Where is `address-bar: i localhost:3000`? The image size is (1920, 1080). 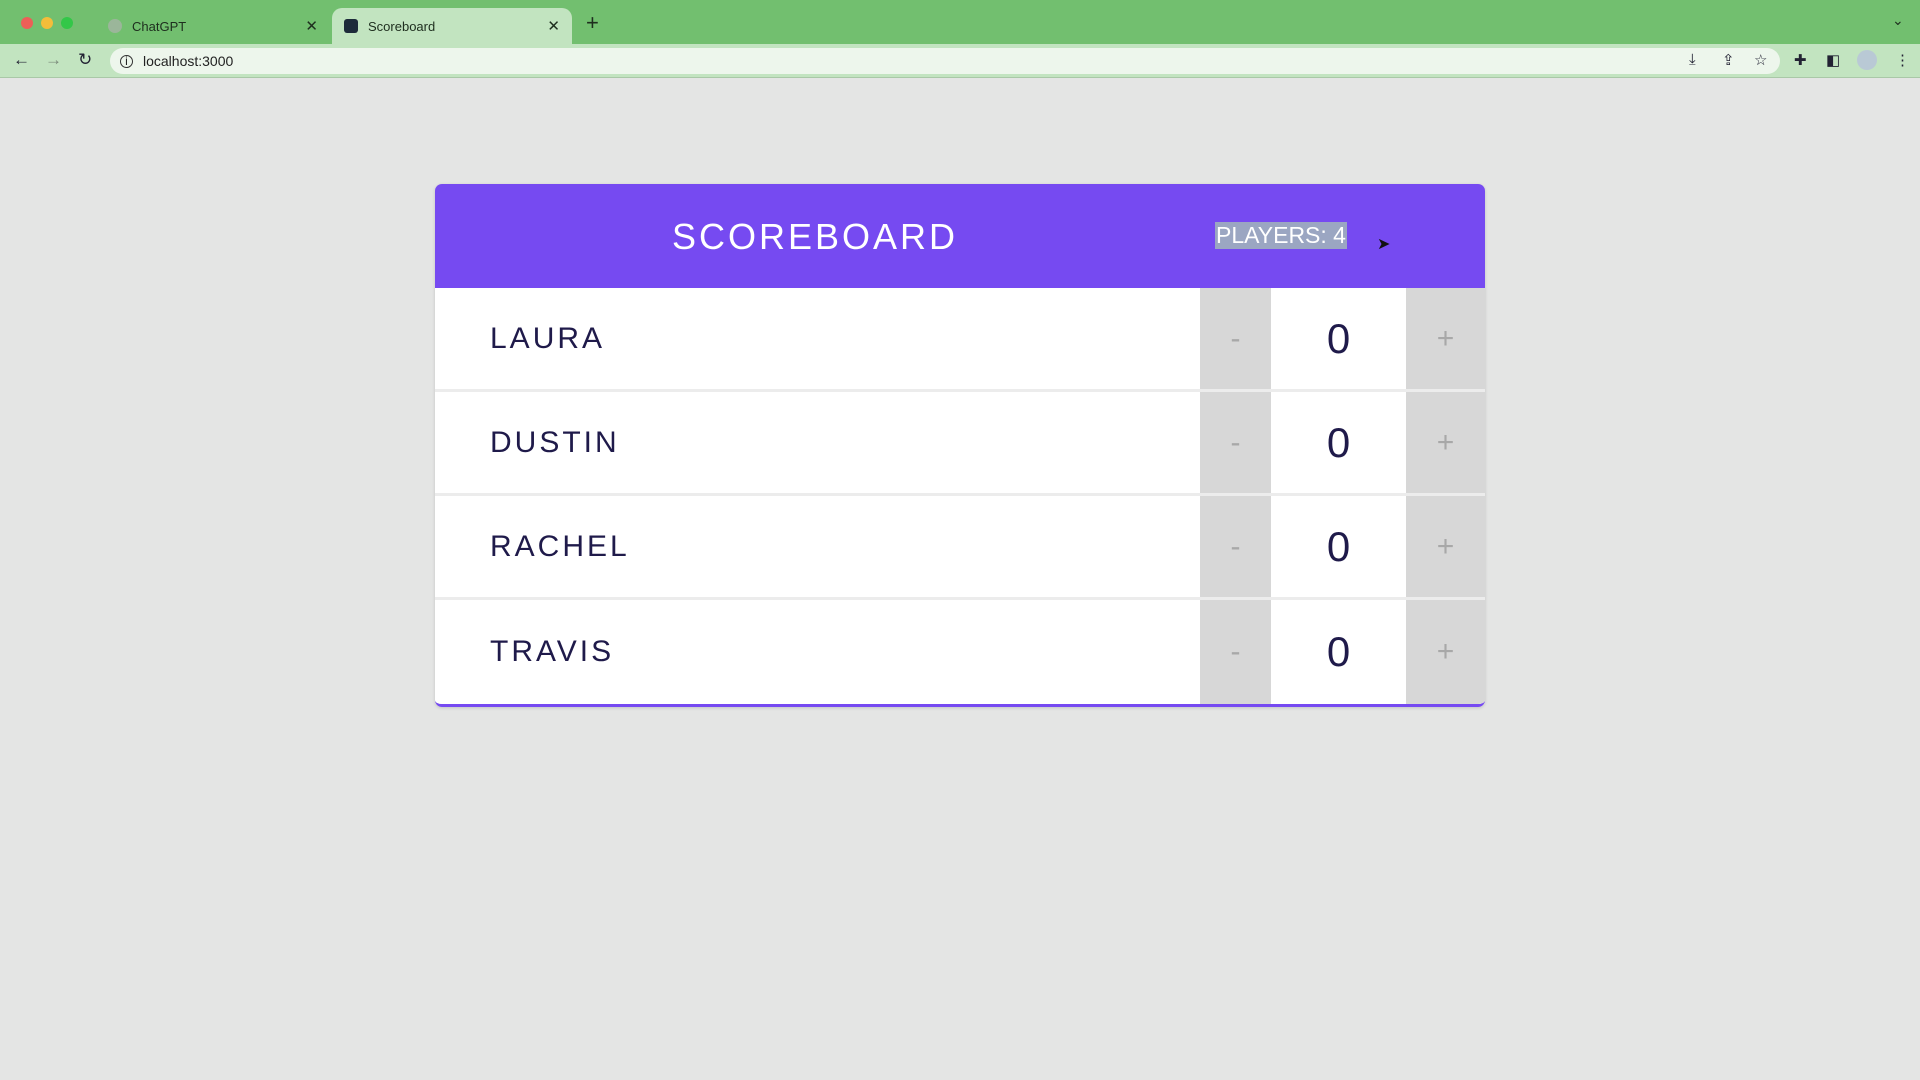 address-bar: i localhost:3000 is located at coordinates (945, 61).